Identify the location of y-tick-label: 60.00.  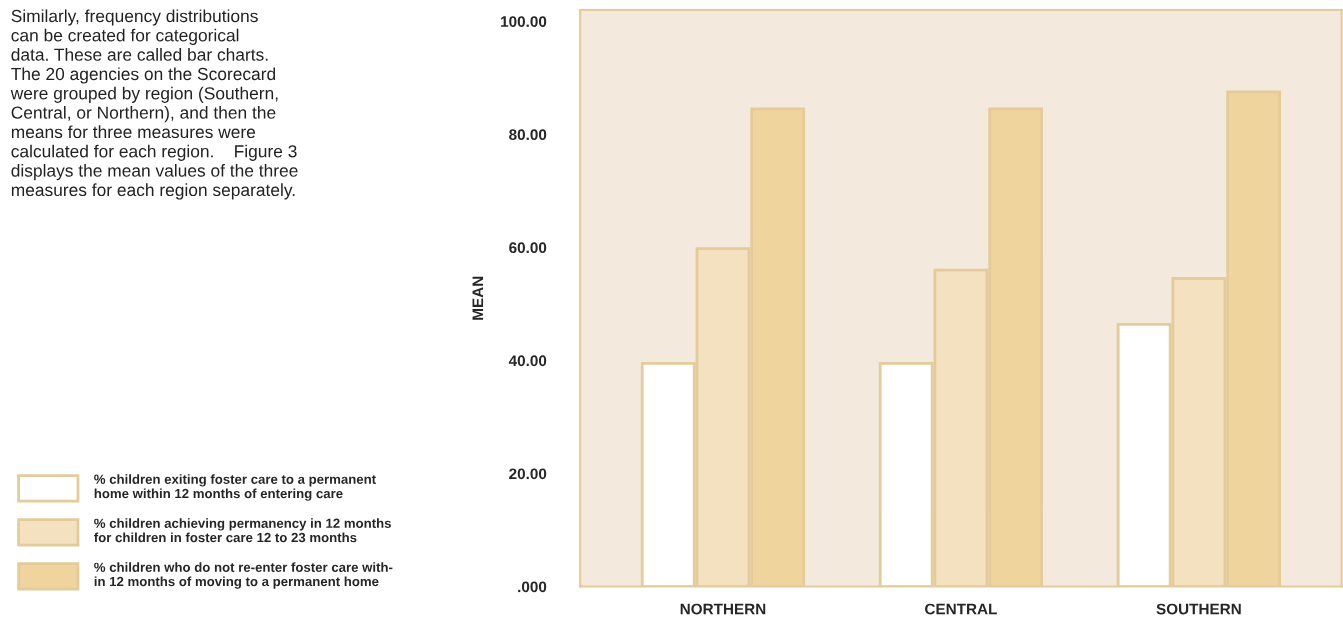
(528, 248).